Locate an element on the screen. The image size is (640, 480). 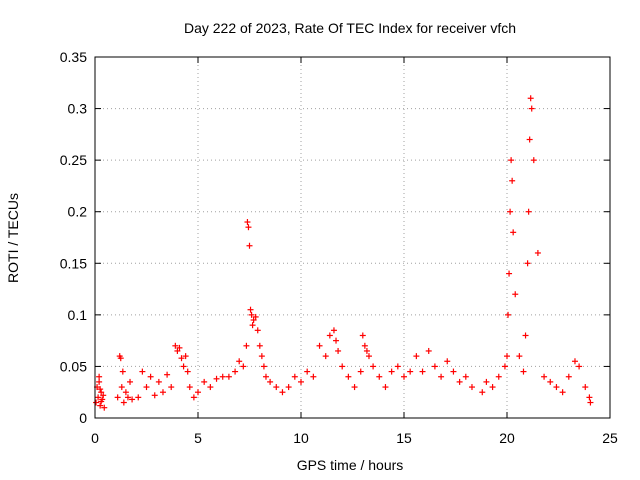
x-tick-label: 20 is located at coordinates (507, 438).